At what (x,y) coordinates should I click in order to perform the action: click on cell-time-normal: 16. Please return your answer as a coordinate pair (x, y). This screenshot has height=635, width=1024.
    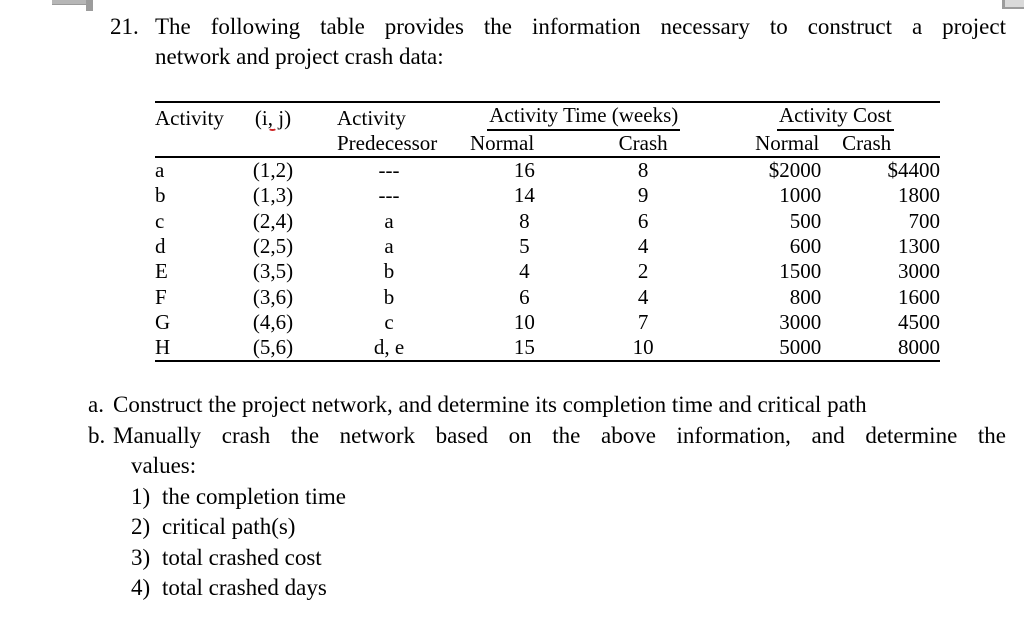
    Looking at the image, I should click on (524, 170).